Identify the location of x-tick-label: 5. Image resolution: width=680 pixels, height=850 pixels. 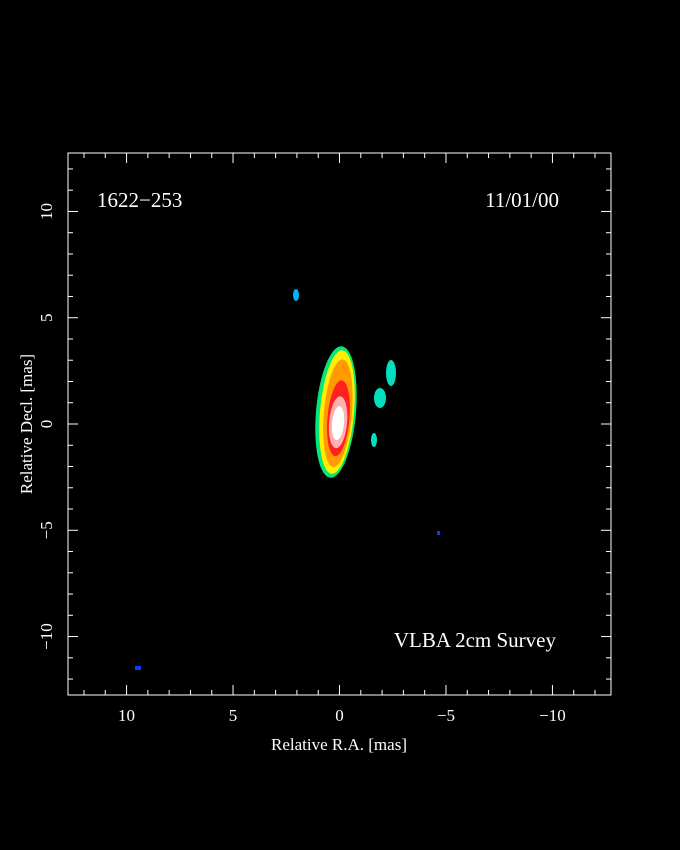
(233, 715).